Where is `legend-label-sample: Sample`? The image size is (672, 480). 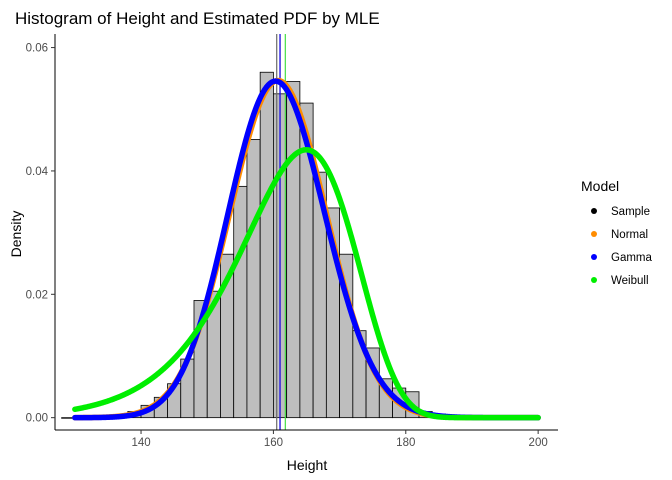
legend-label-sample: Sample is located at coordinates (630, 212).